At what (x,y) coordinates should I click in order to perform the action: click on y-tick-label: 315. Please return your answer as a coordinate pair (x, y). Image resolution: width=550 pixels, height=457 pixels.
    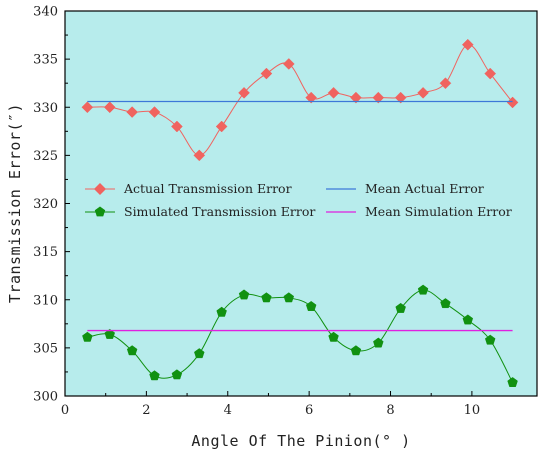
    Looking at the image, I should click on (45, 252).